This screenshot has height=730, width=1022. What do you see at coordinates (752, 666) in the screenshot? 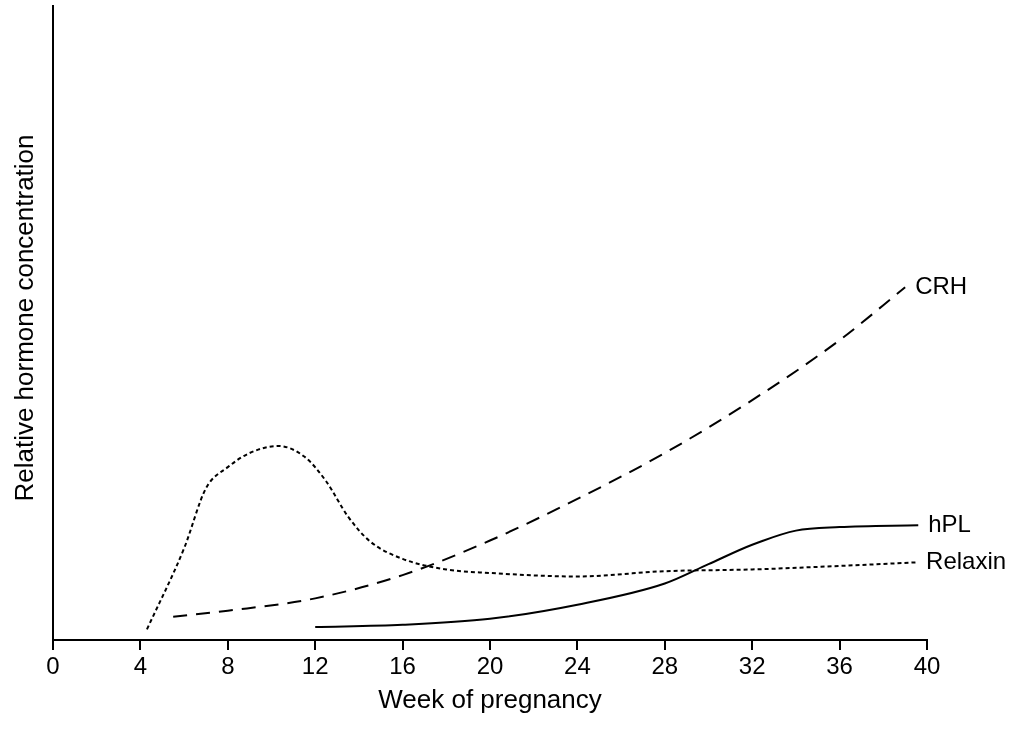
I see `x-tick-label: 32` at bounding box center [752, 666].